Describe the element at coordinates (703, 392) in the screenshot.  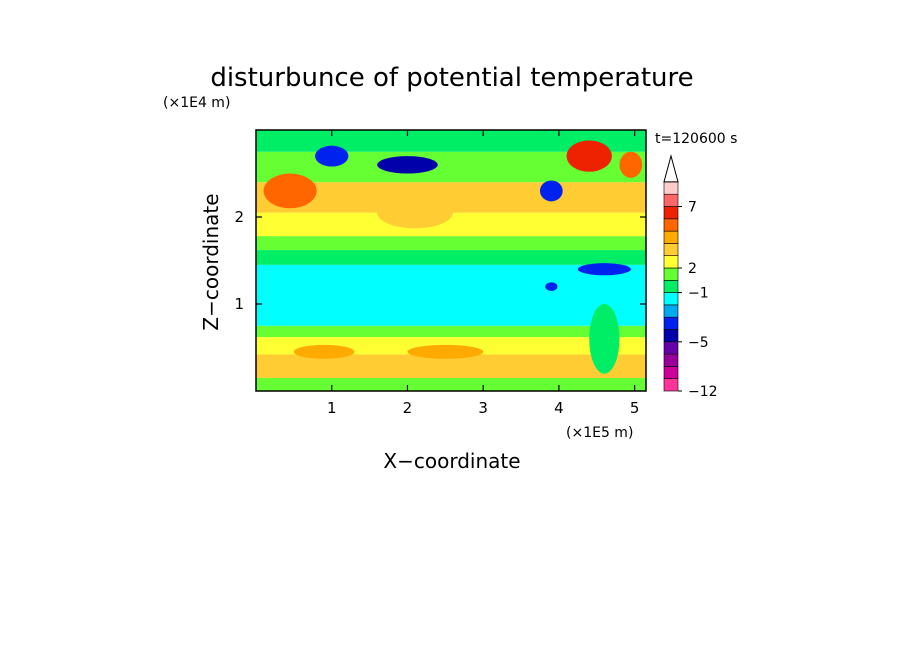
I see `colorbar-tick-label: −12` at that location.